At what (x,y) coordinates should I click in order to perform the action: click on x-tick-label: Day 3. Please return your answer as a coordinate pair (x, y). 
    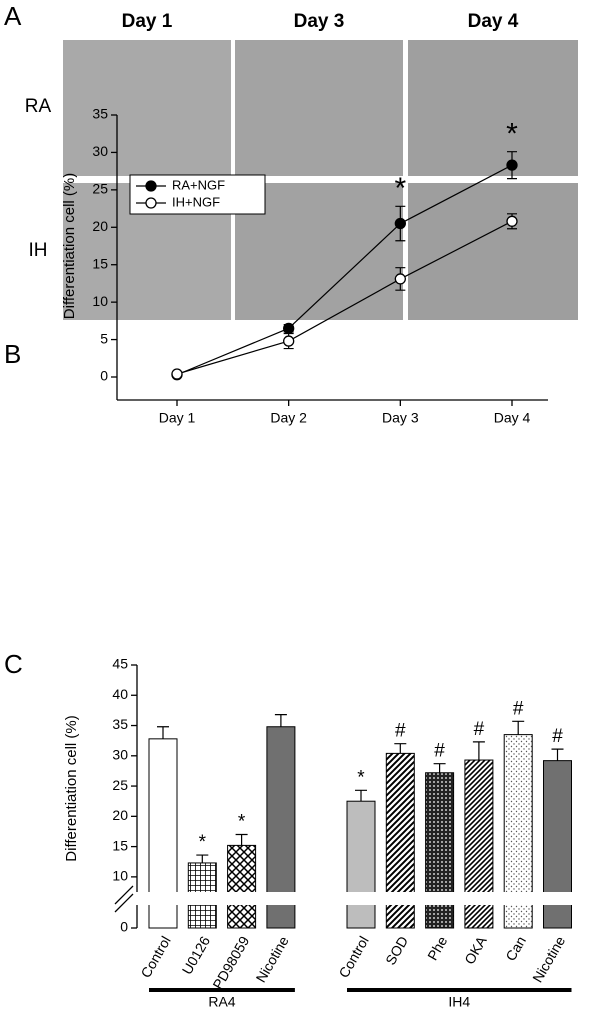
    Looking at the image, I should click on (400, 418).